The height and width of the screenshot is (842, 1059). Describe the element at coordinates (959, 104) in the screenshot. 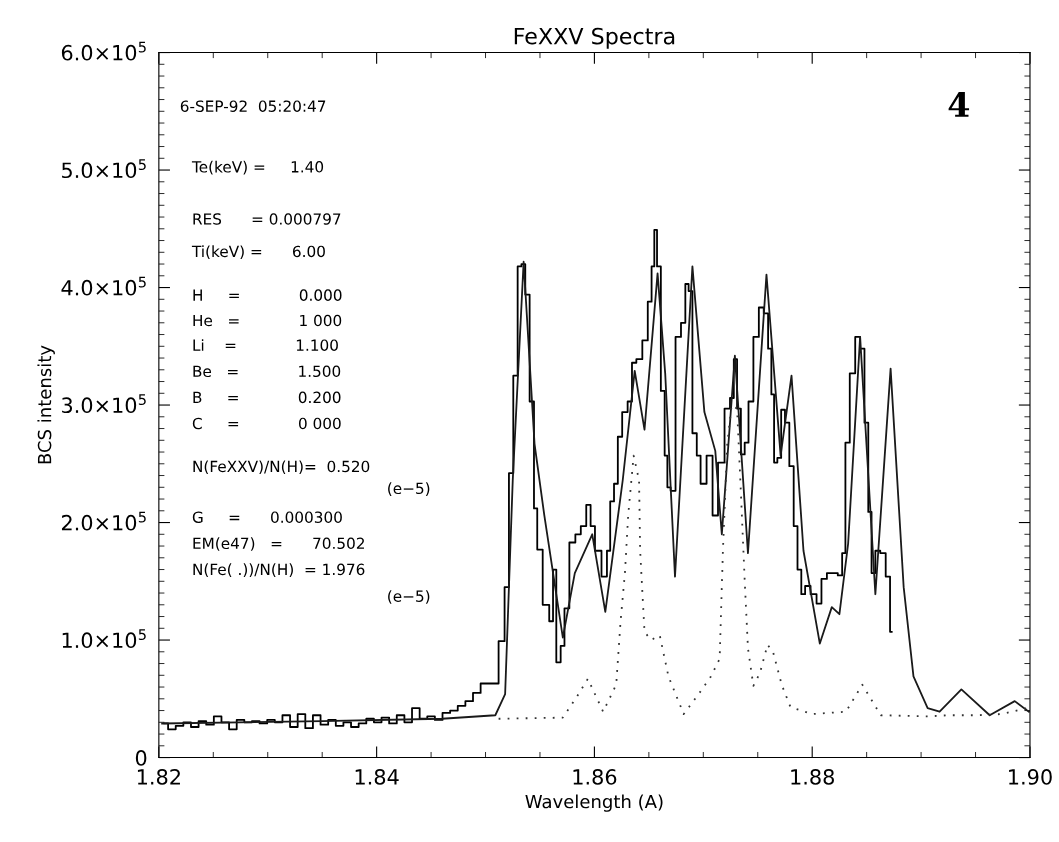

I see `annotation: 4` at that location.